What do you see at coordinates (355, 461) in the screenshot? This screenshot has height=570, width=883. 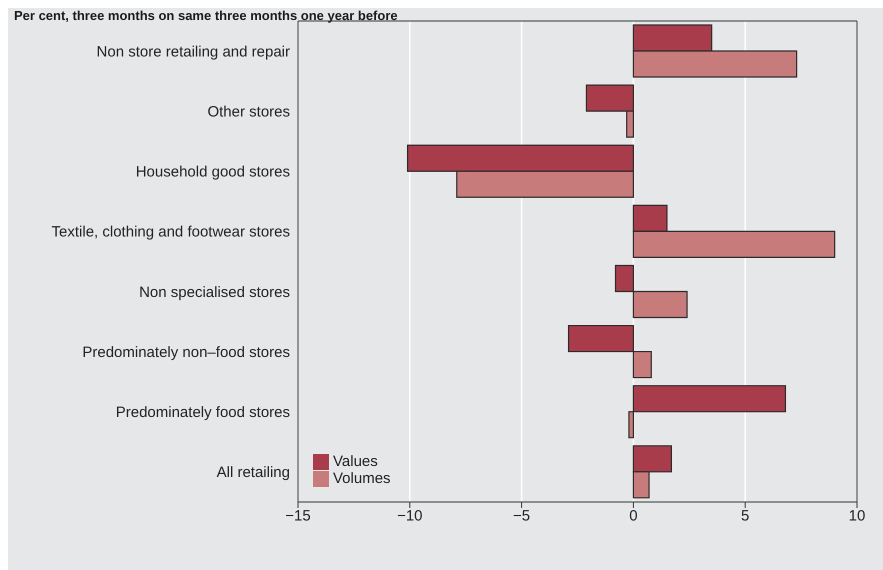 I see `legend-label: Values` at bounding box center [355, 461].